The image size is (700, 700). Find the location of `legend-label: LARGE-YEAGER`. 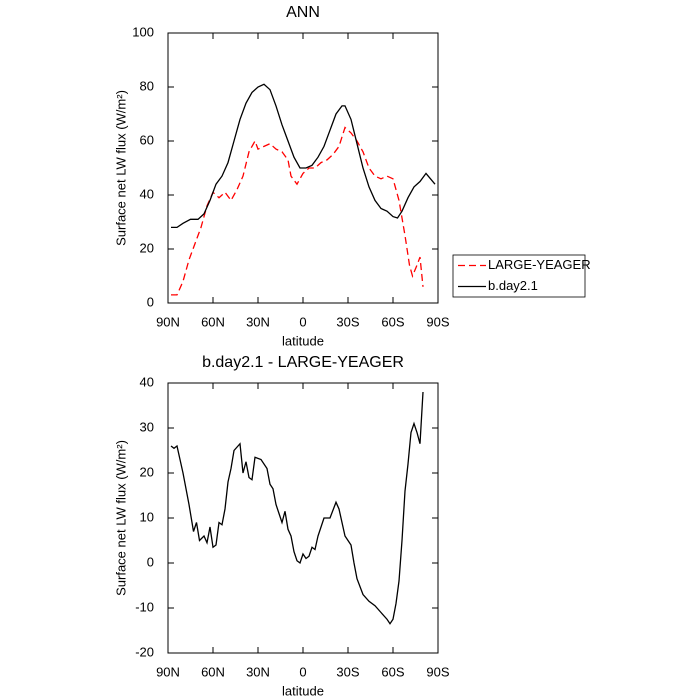

legend-label: LARGE-YEAGER is located at coordinates (539, 264).